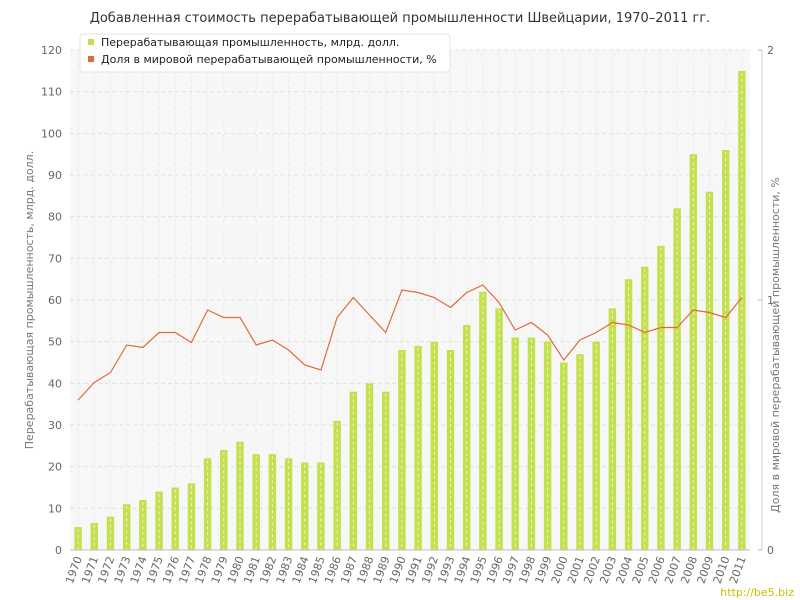  I want to click on y-tick-label: 10, so click(55, 508).